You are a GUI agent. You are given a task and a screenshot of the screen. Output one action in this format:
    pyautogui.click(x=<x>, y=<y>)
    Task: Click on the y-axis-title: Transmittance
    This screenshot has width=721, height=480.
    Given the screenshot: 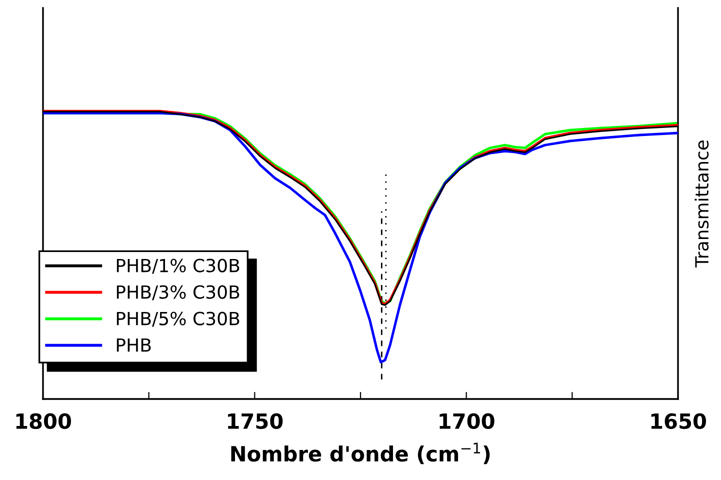 What is the action you would take?
    pyautogui.click(x=701, y=204)
    